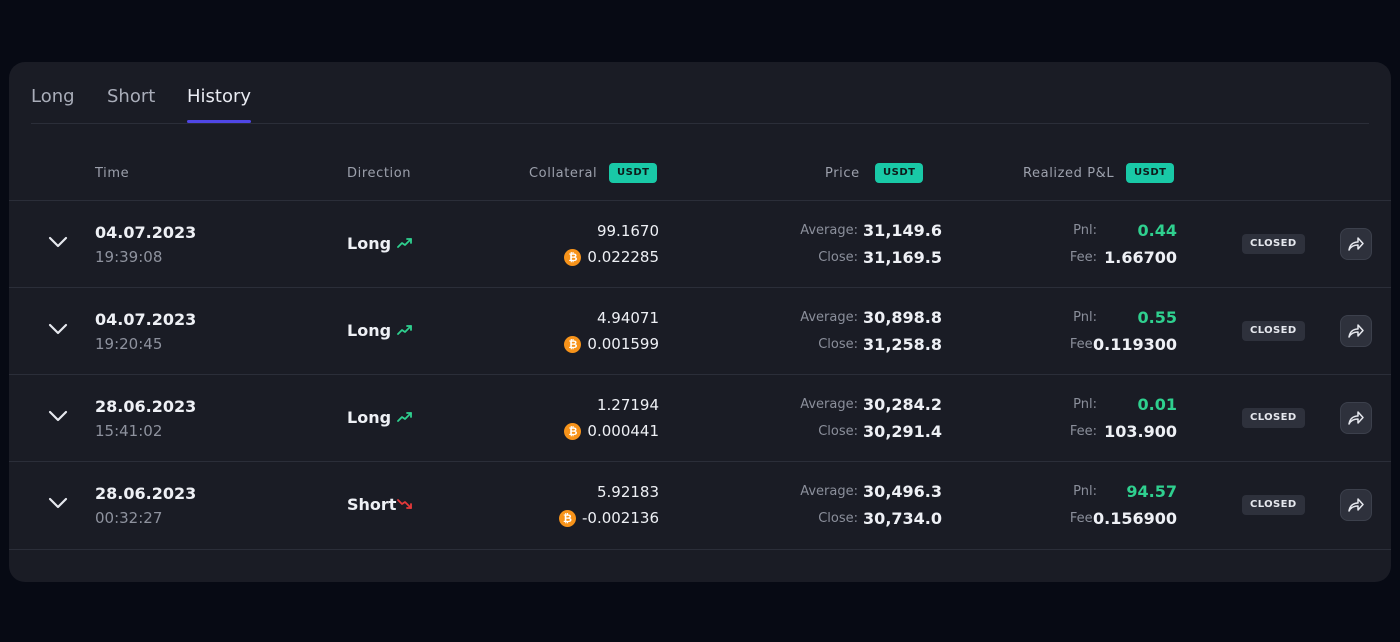  I want to click on fee-value: 103.900, so click(1140, 431).